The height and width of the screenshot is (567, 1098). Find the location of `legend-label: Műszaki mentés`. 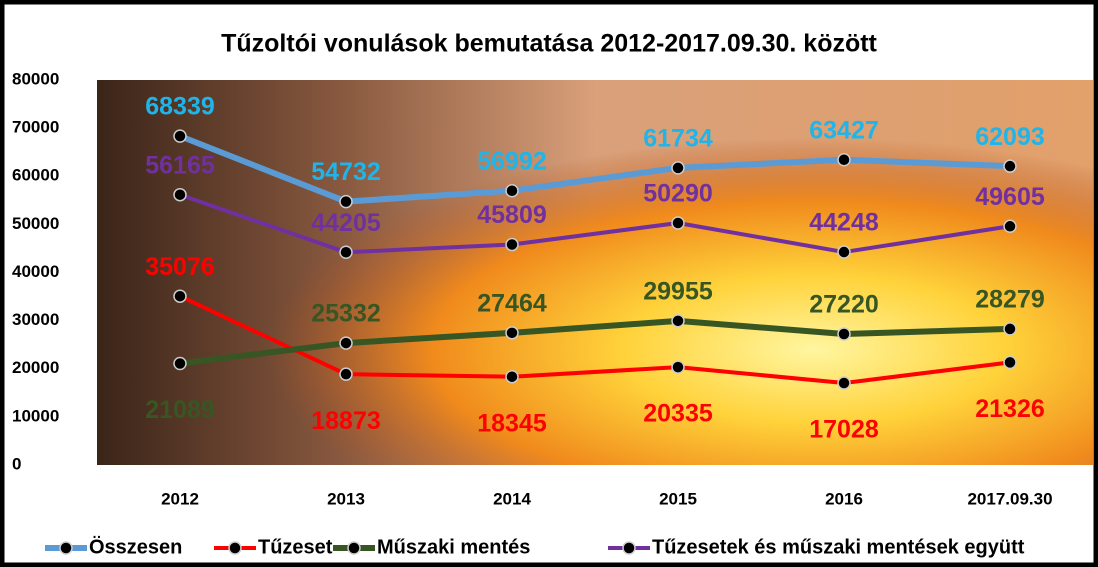

legend-label: Műszaki mentés is located at coordinates (453, 547).